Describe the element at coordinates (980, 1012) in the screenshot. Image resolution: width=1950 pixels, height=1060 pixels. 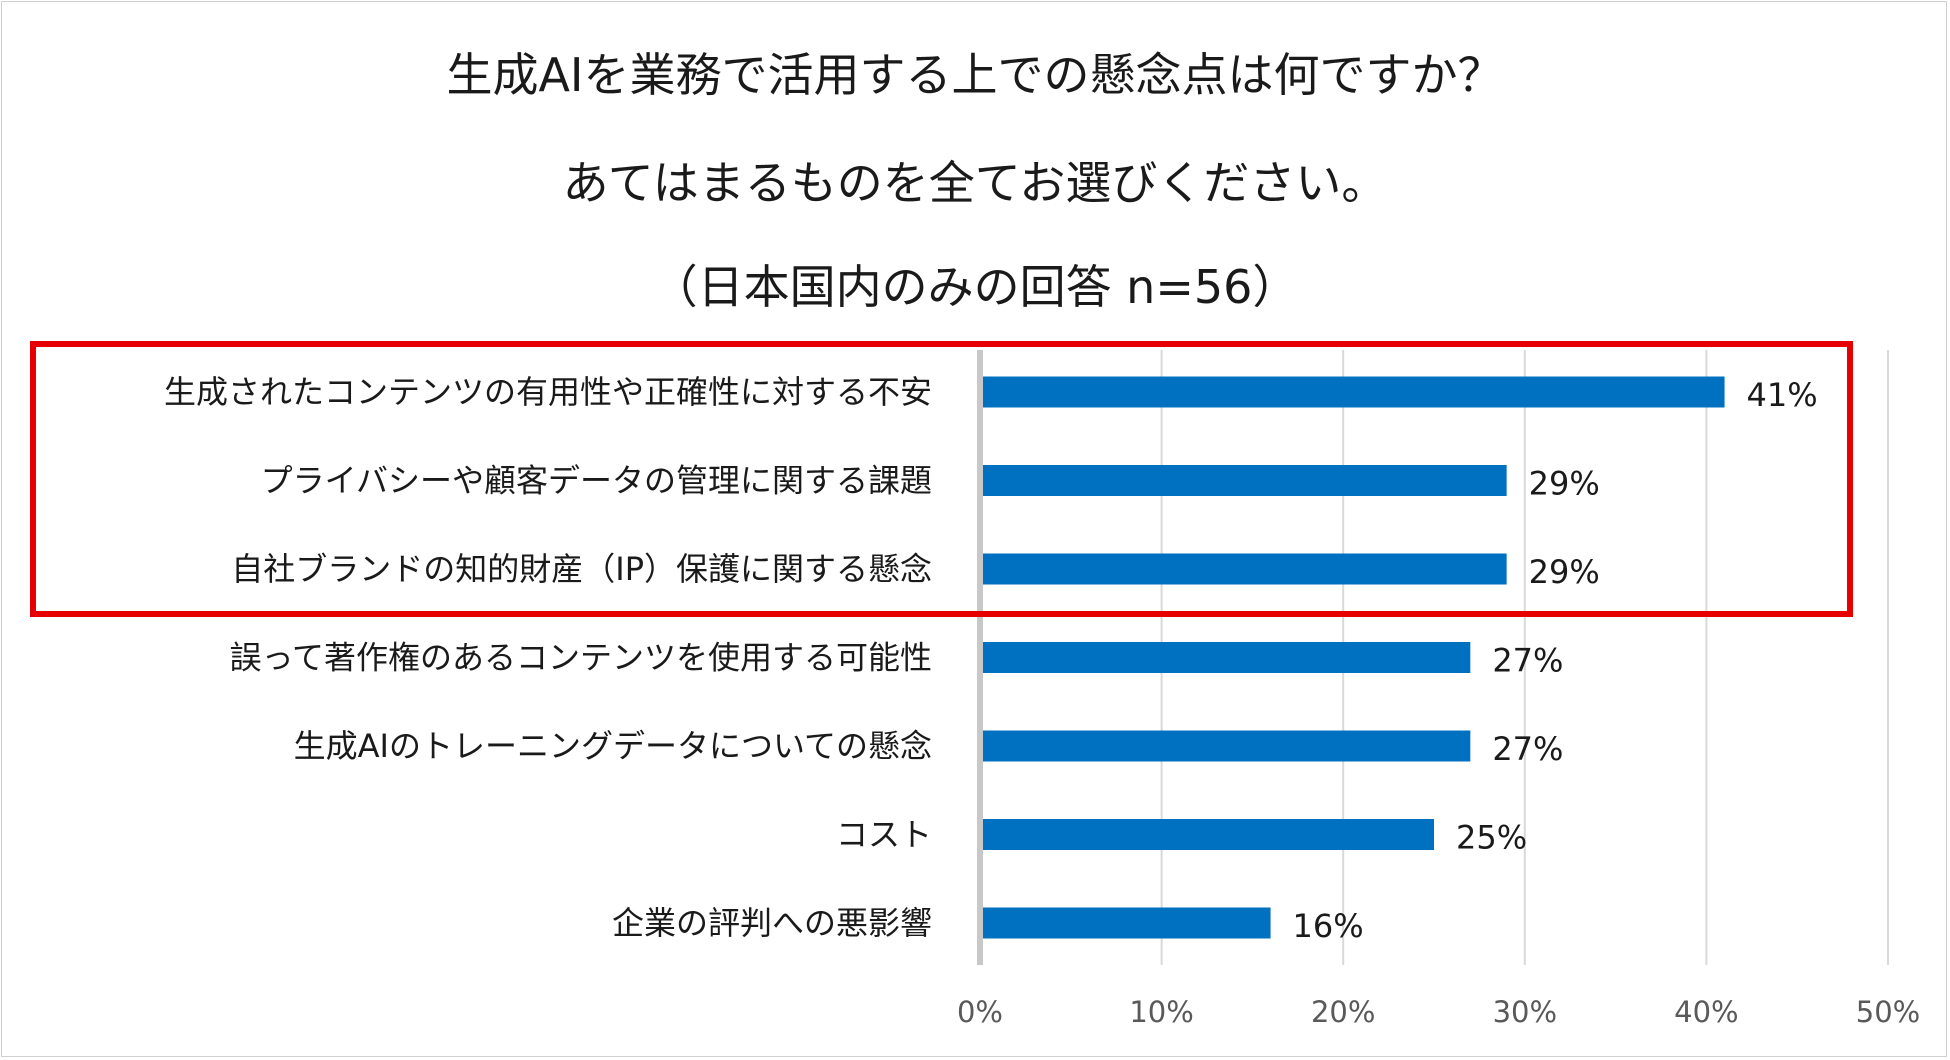
I see `x-tick-label-0: 0%` at that location.